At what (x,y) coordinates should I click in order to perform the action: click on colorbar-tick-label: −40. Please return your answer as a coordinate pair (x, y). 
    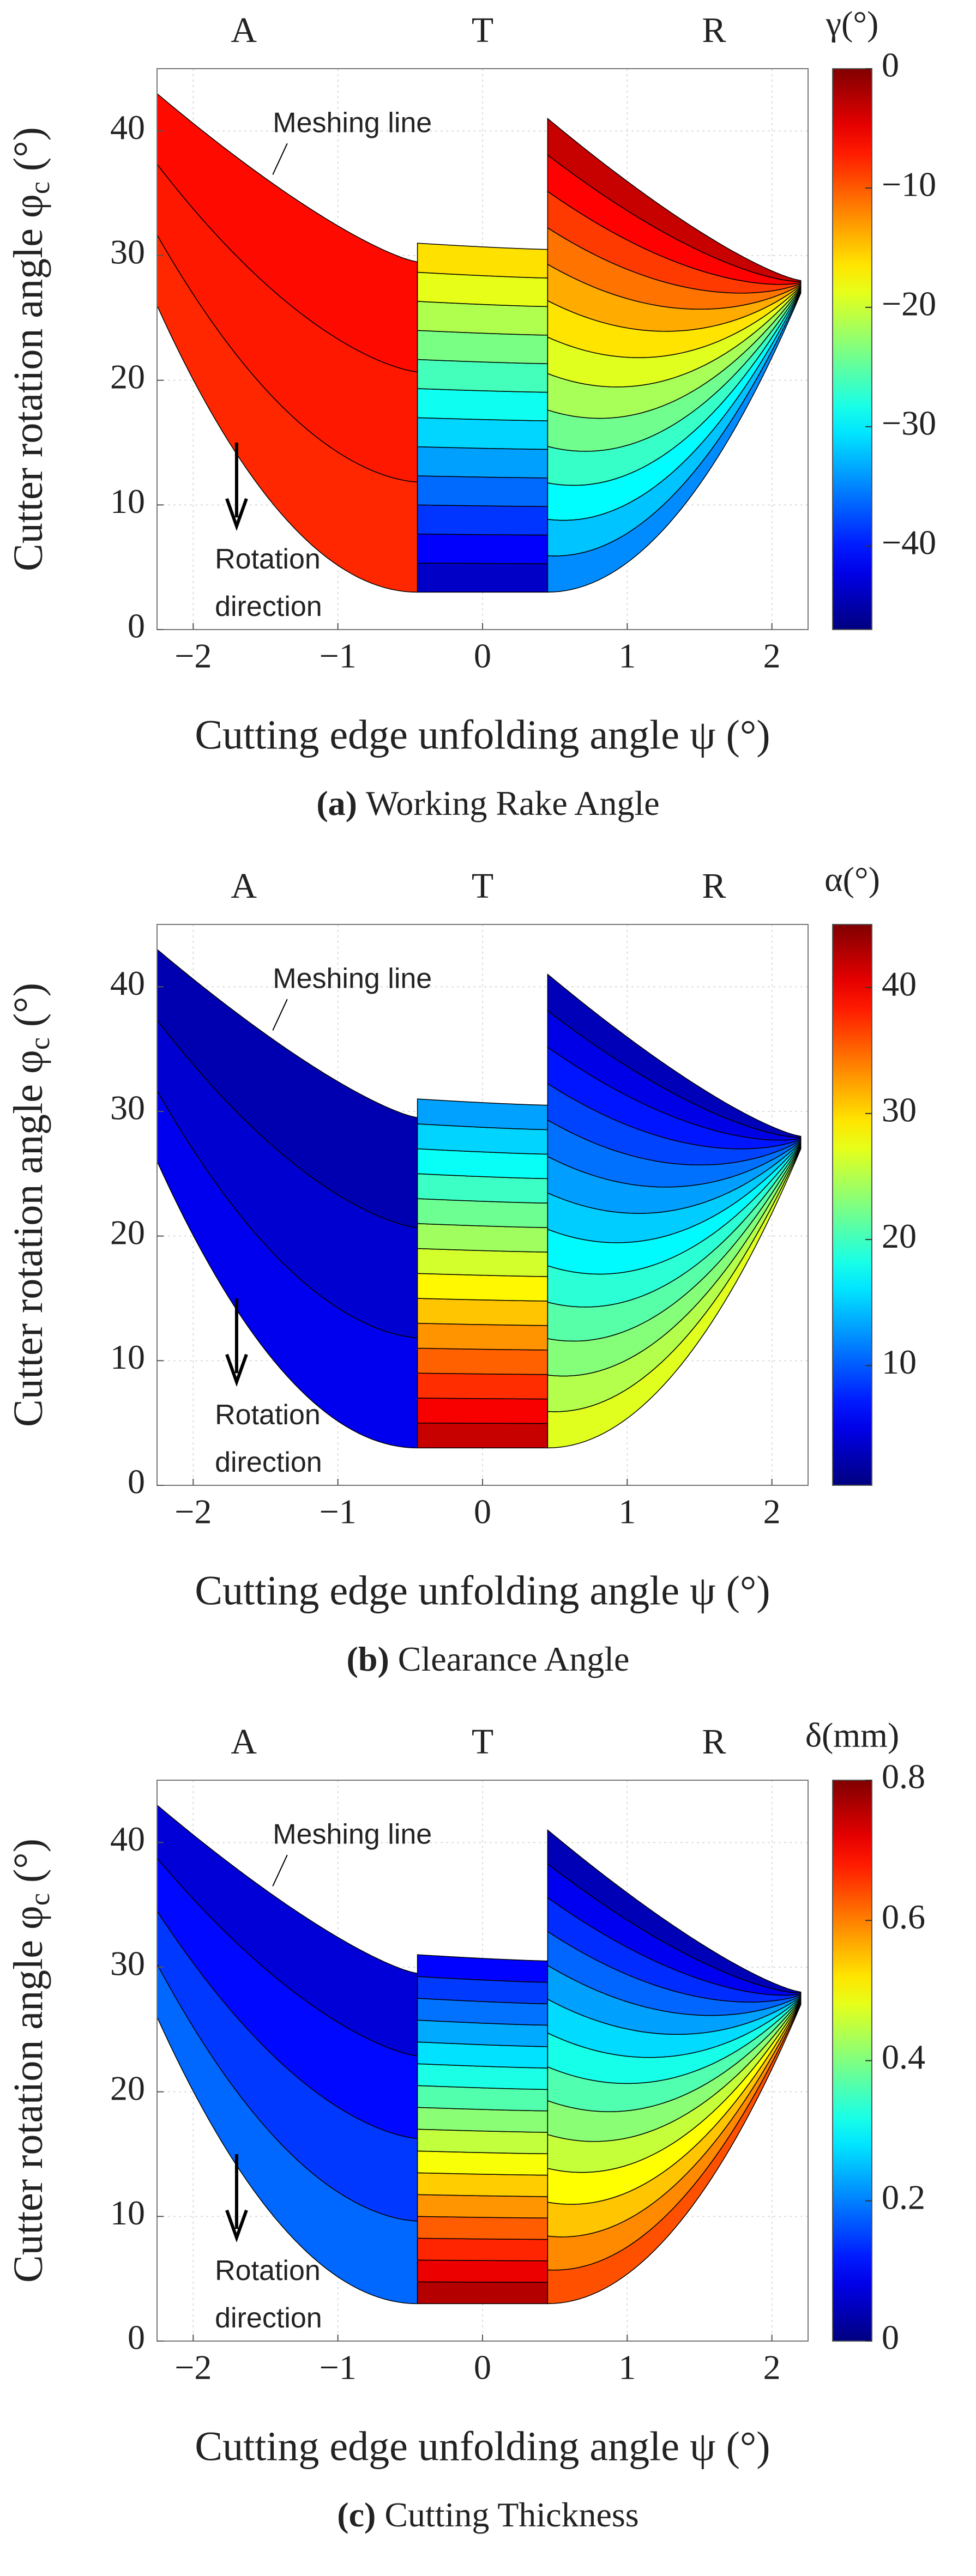
    Looking at the image, I should click on (909, 542).